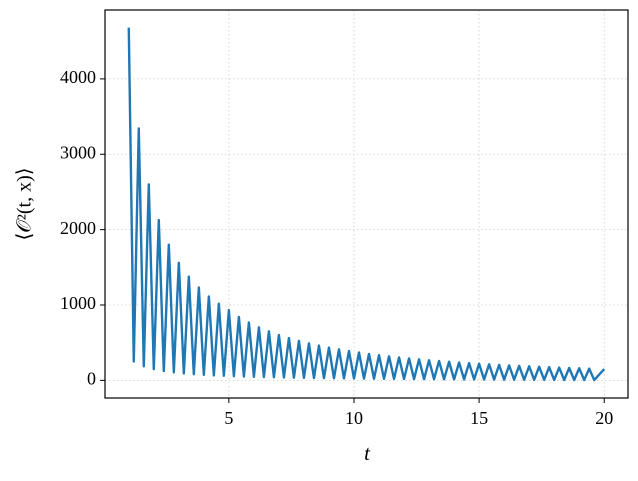  I want to click on x-tick-label: 10, so click(354, 418).